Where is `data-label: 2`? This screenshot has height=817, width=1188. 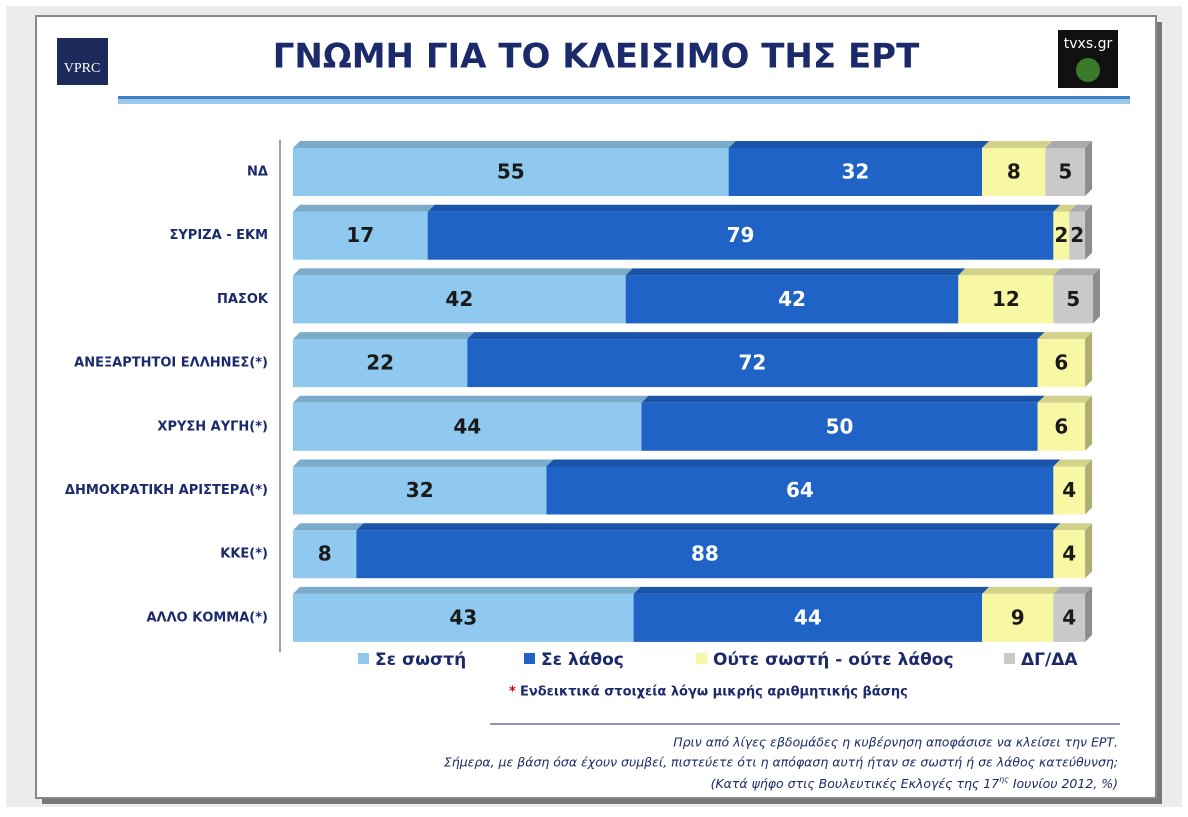
data-label: 2 is located at coordinates (1077, 235).